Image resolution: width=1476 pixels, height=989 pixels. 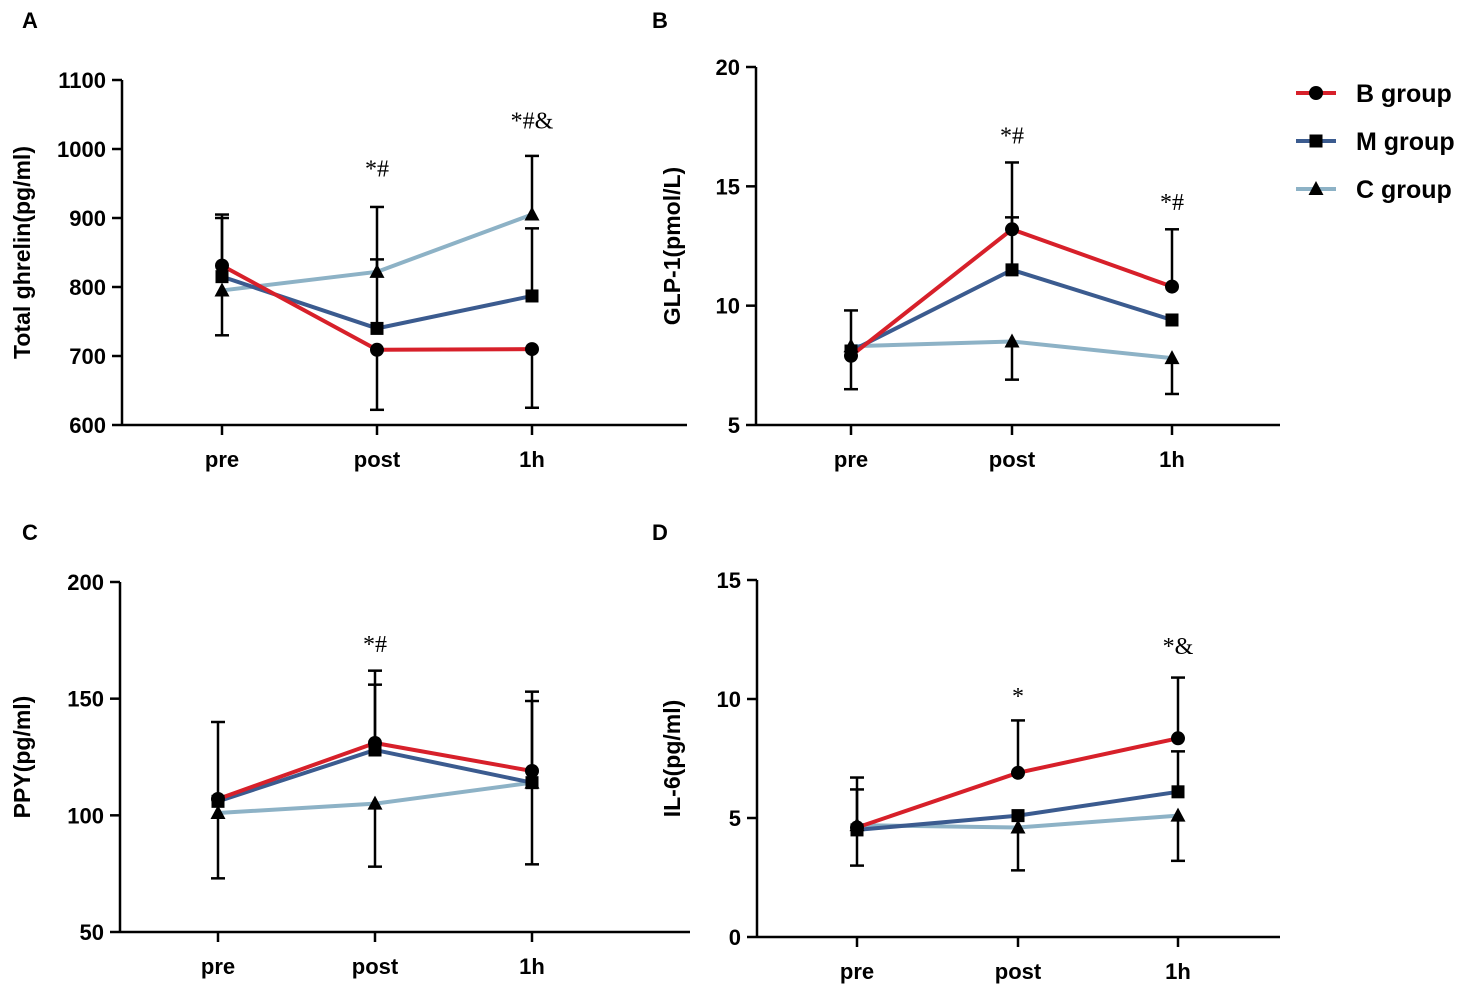 What do you see at coordinates (87, 356) in the screenshot?
I see `y-tick-label: 700` at bounding box center [87, 356].